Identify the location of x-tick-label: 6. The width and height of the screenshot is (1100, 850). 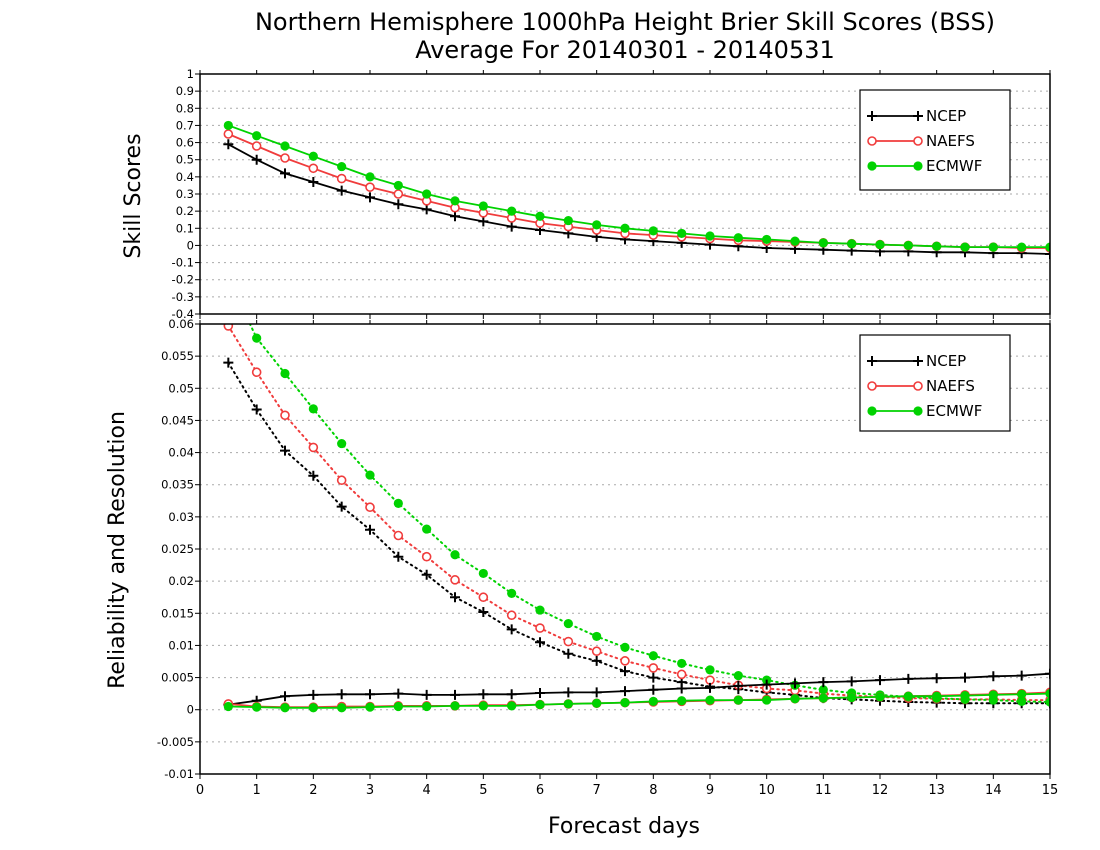
(540, 790).